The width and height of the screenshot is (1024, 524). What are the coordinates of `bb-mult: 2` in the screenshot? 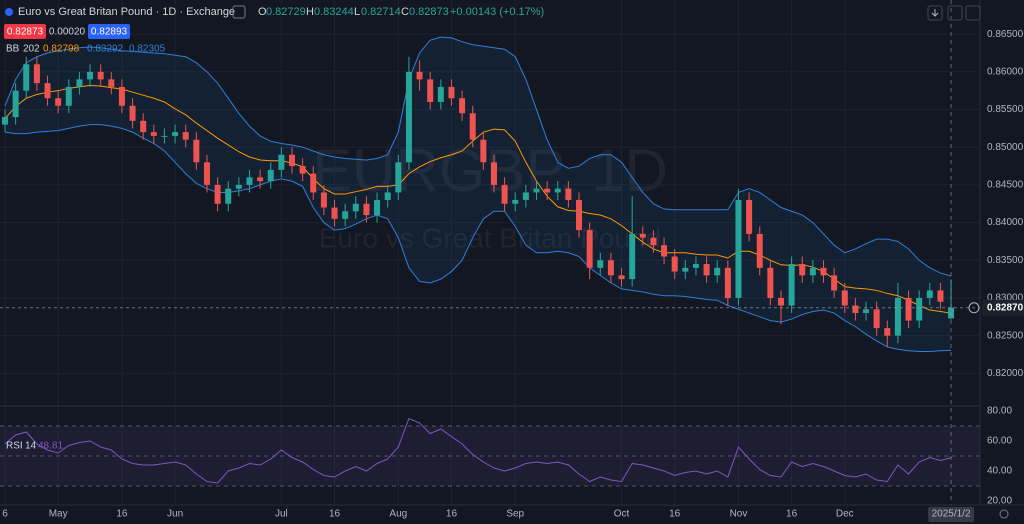 It's located at (37, 49).